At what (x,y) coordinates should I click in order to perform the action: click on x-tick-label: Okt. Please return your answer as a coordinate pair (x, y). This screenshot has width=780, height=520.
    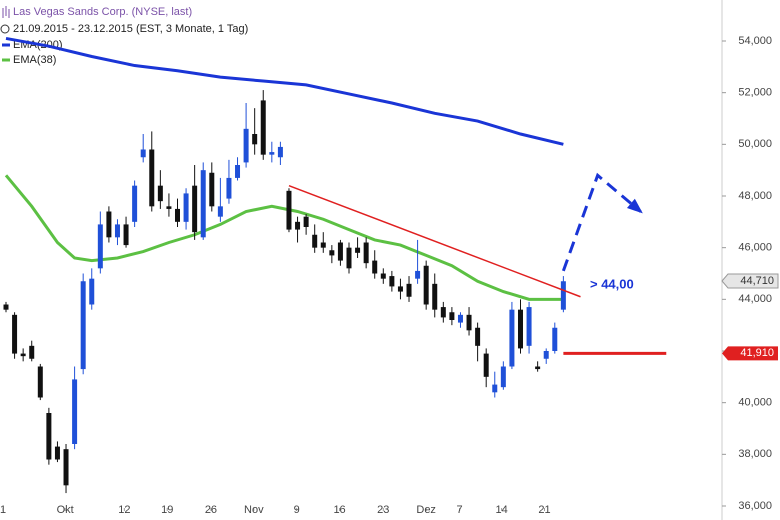
    Looking at the image, I should click on (65, 510).